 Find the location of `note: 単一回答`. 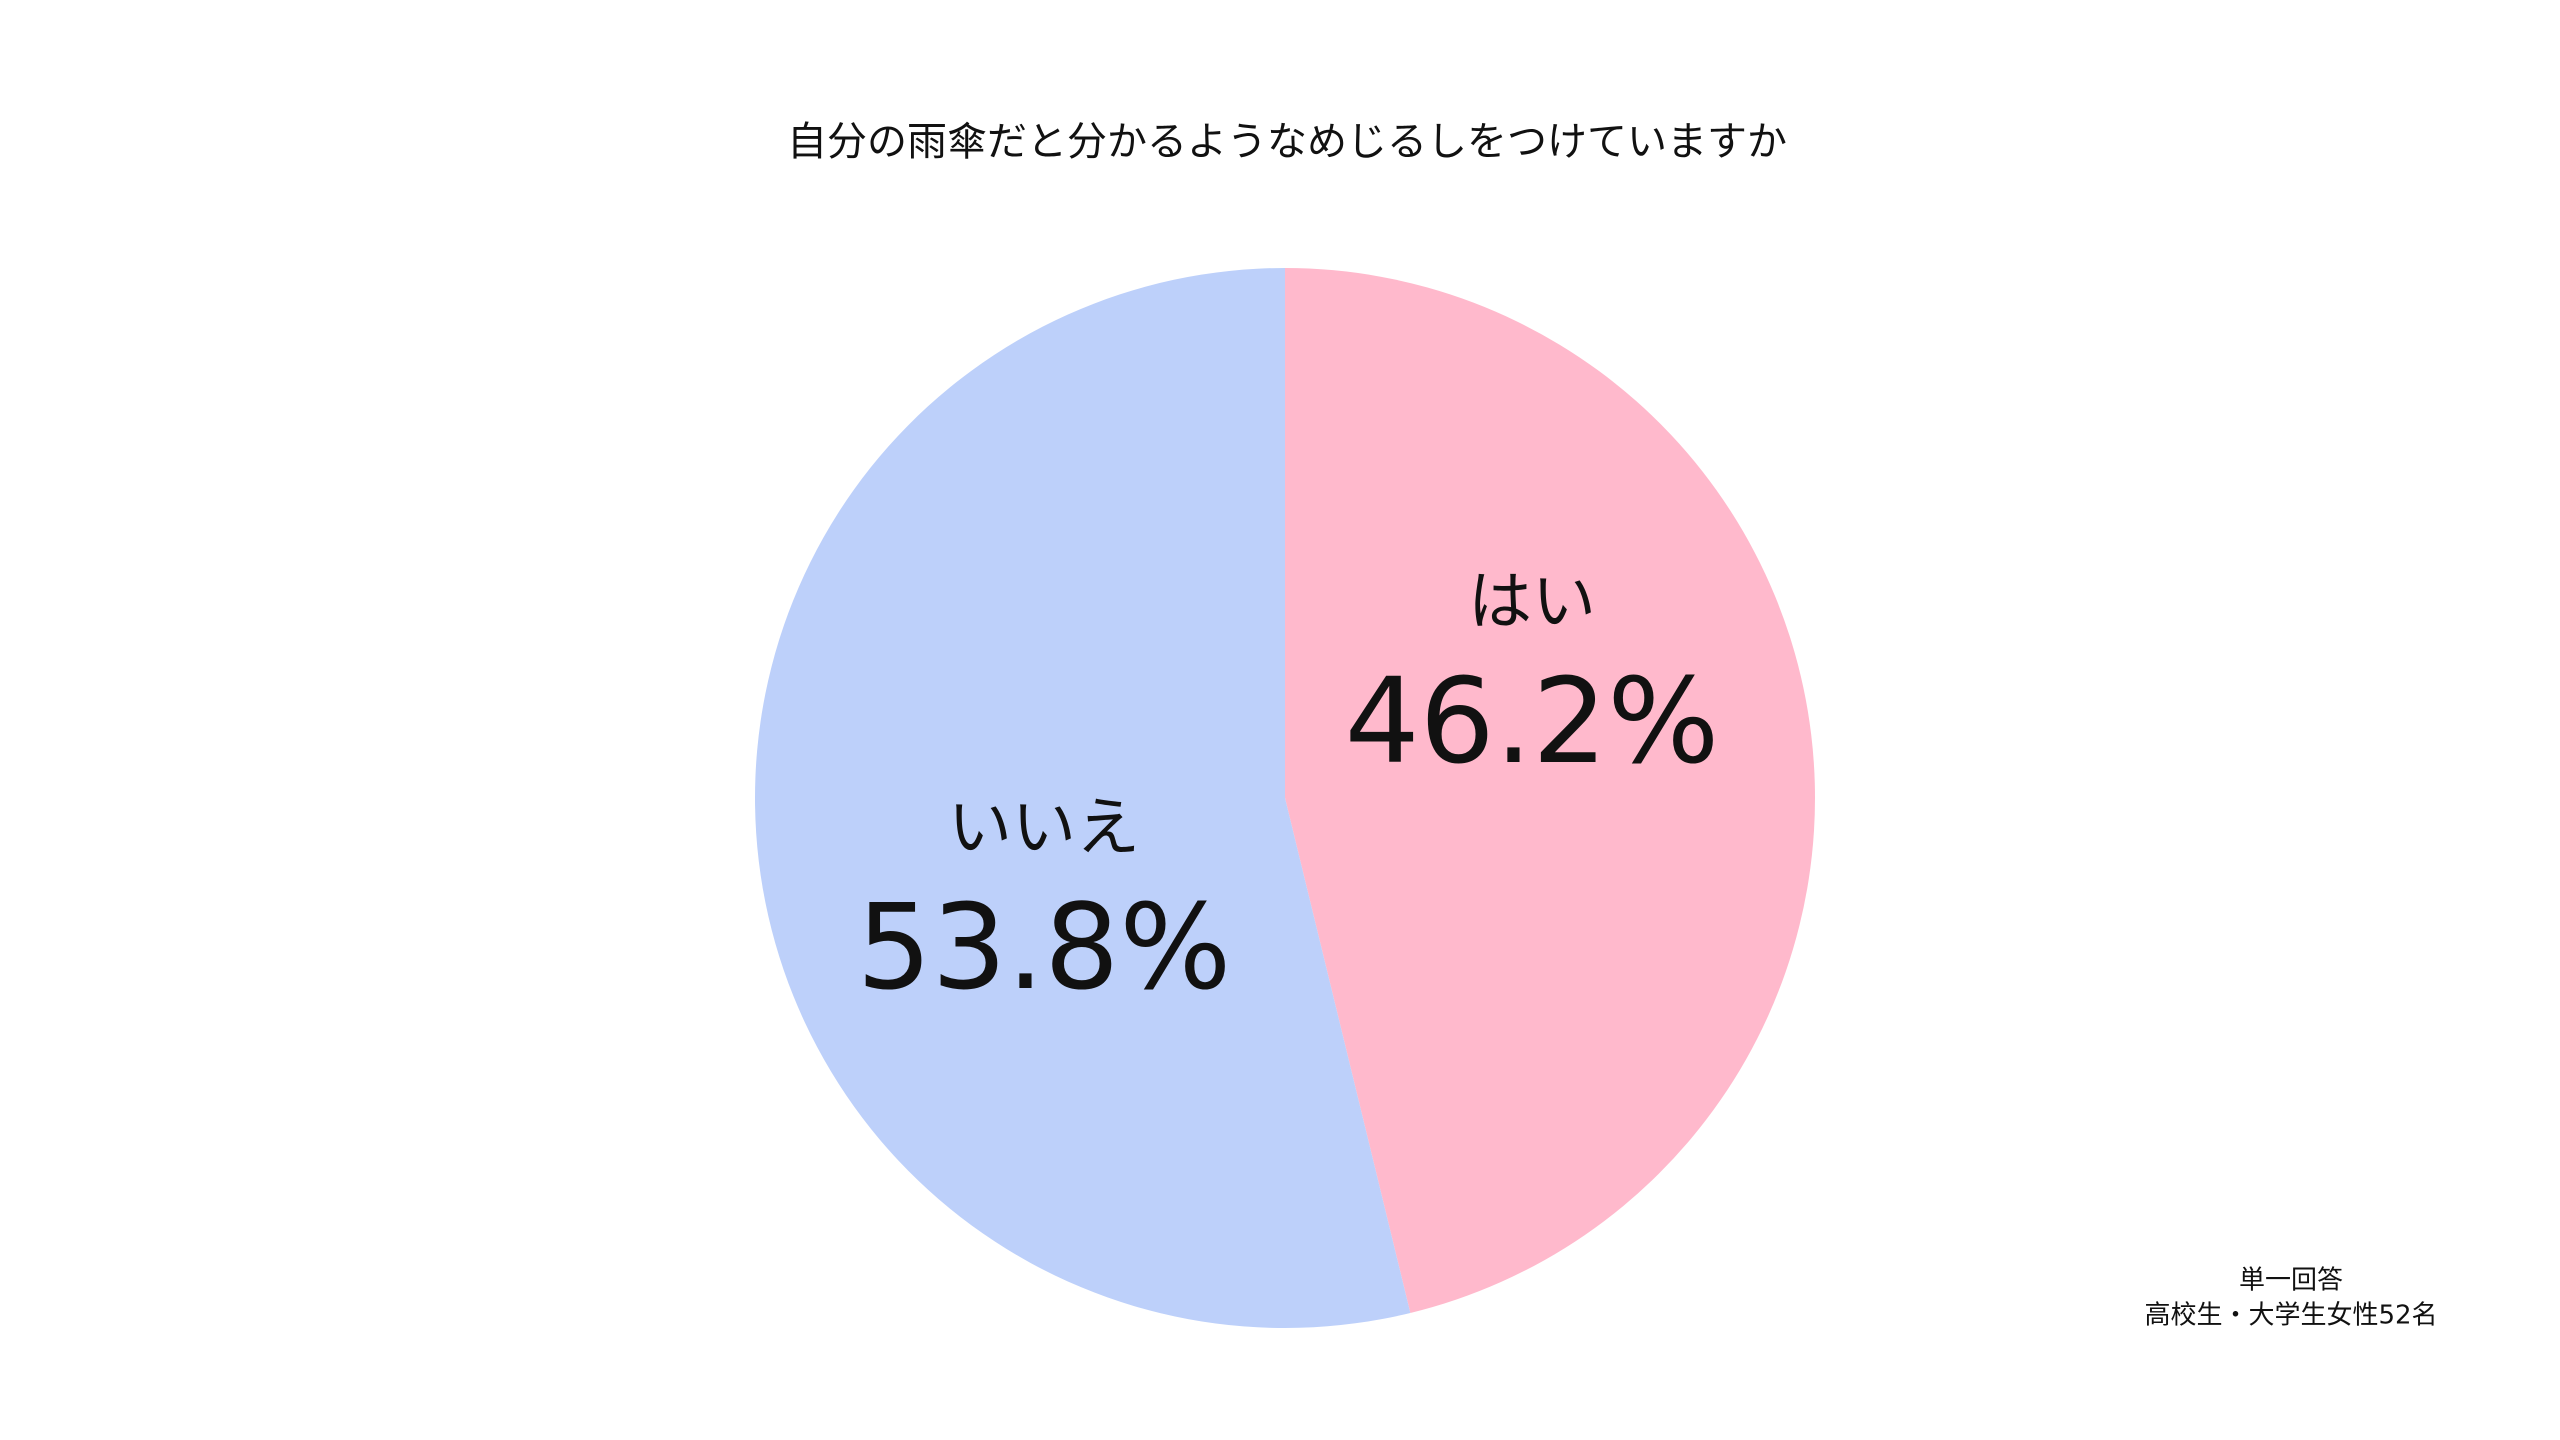

note: 単一回答 is located at coordinates (2291, 1281).